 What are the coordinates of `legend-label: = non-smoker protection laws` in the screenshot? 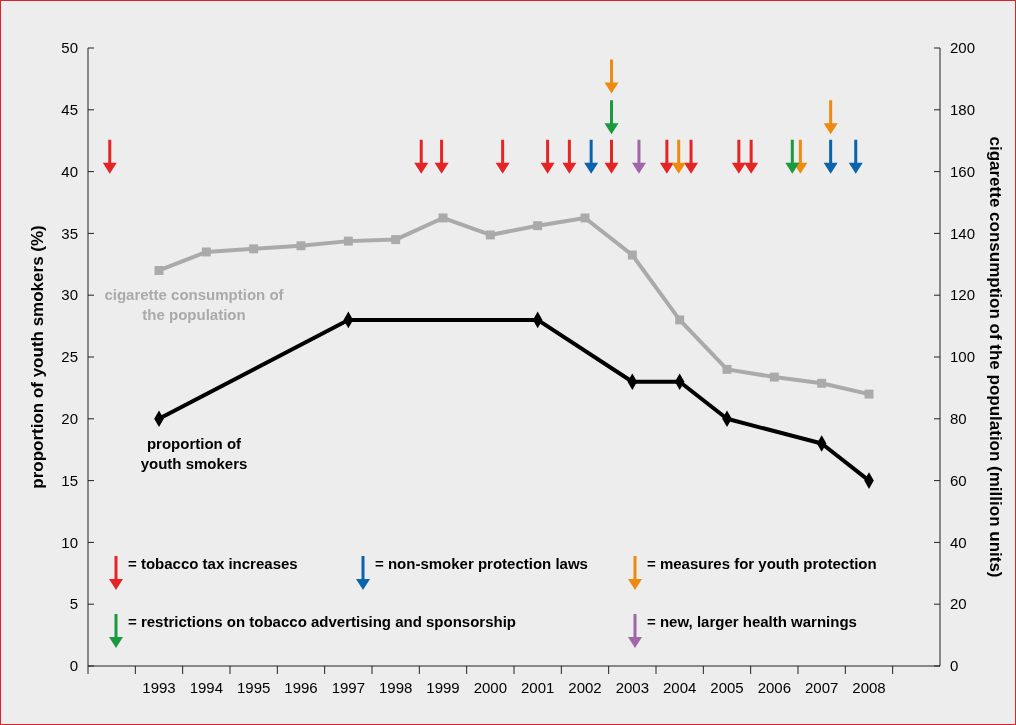 It's located at (481, 564).